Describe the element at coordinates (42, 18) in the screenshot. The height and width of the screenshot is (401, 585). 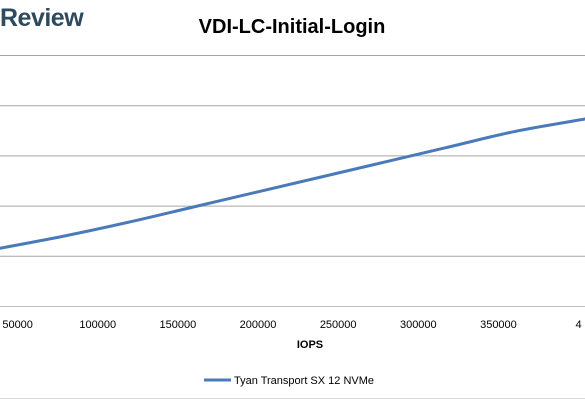
I see `site-brand-logo: Review` at that location.